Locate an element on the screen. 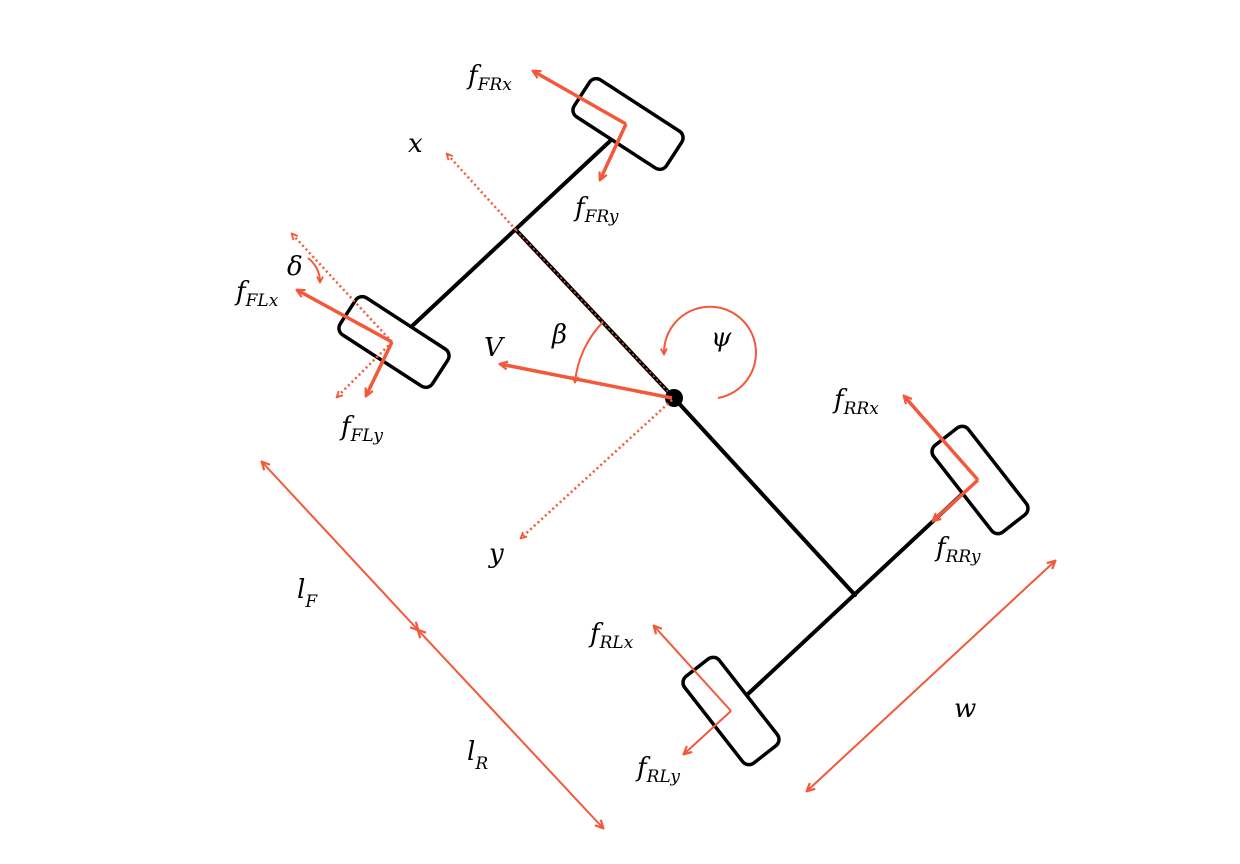  force-rear-right-y is located at coordinates (956, 499).